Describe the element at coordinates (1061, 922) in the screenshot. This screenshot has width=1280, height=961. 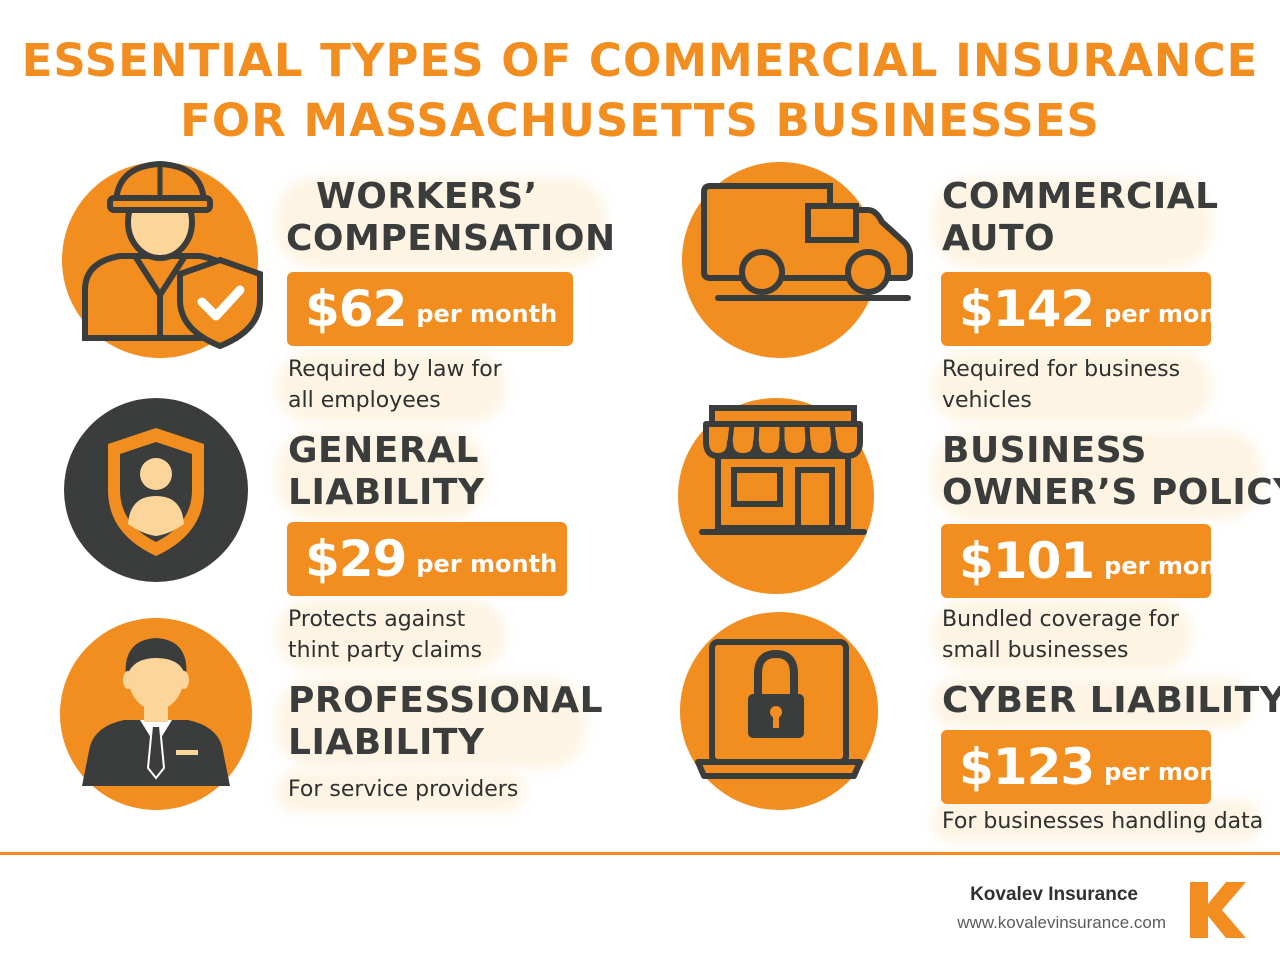
I see `brand-url: www.kovalevinsurance.com` at that location.